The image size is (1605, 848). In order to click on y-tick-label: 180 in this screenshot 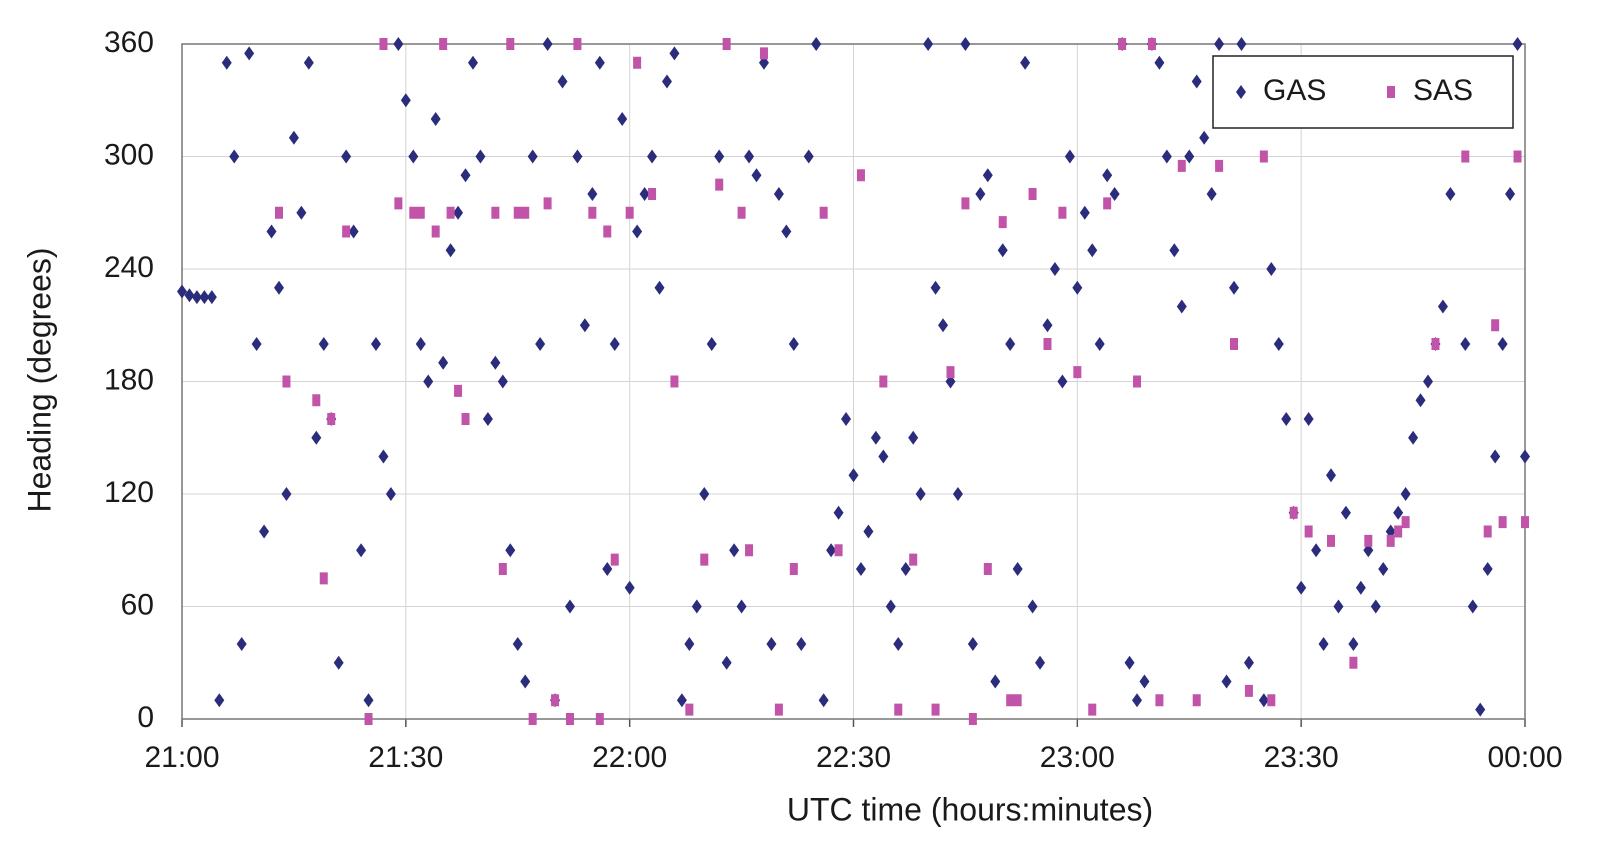, I will do `click(129, 379)`.